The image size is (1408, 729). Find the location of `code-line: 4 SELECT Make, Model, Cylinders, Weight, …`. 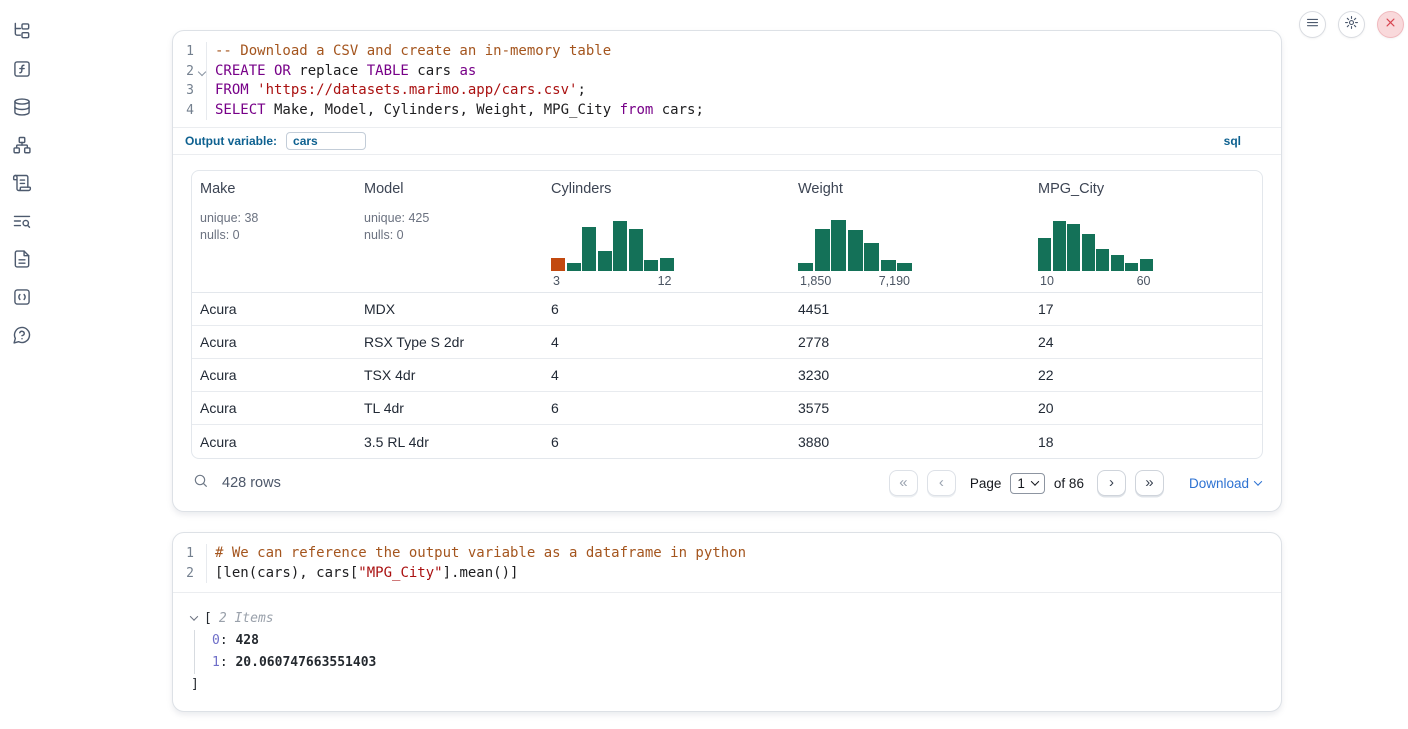

code-line: 4 SELECT Make, Model, Cylinders, Weight, … is located at coordinates (727, 110).